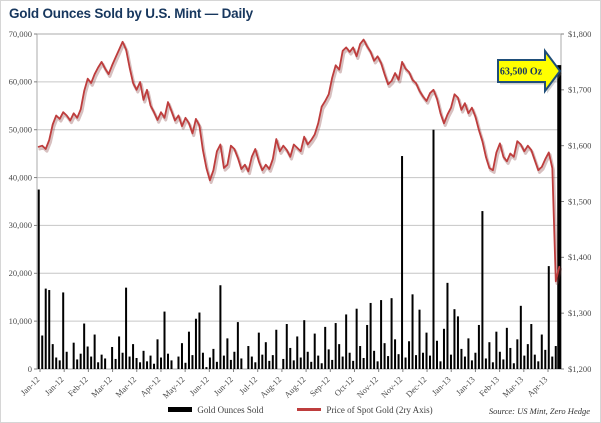 The image size is (601, 423). Describe the element at coordinates (579, 34) in the screenshot. I see `right-axis-tick-label: $1,800` at that location.